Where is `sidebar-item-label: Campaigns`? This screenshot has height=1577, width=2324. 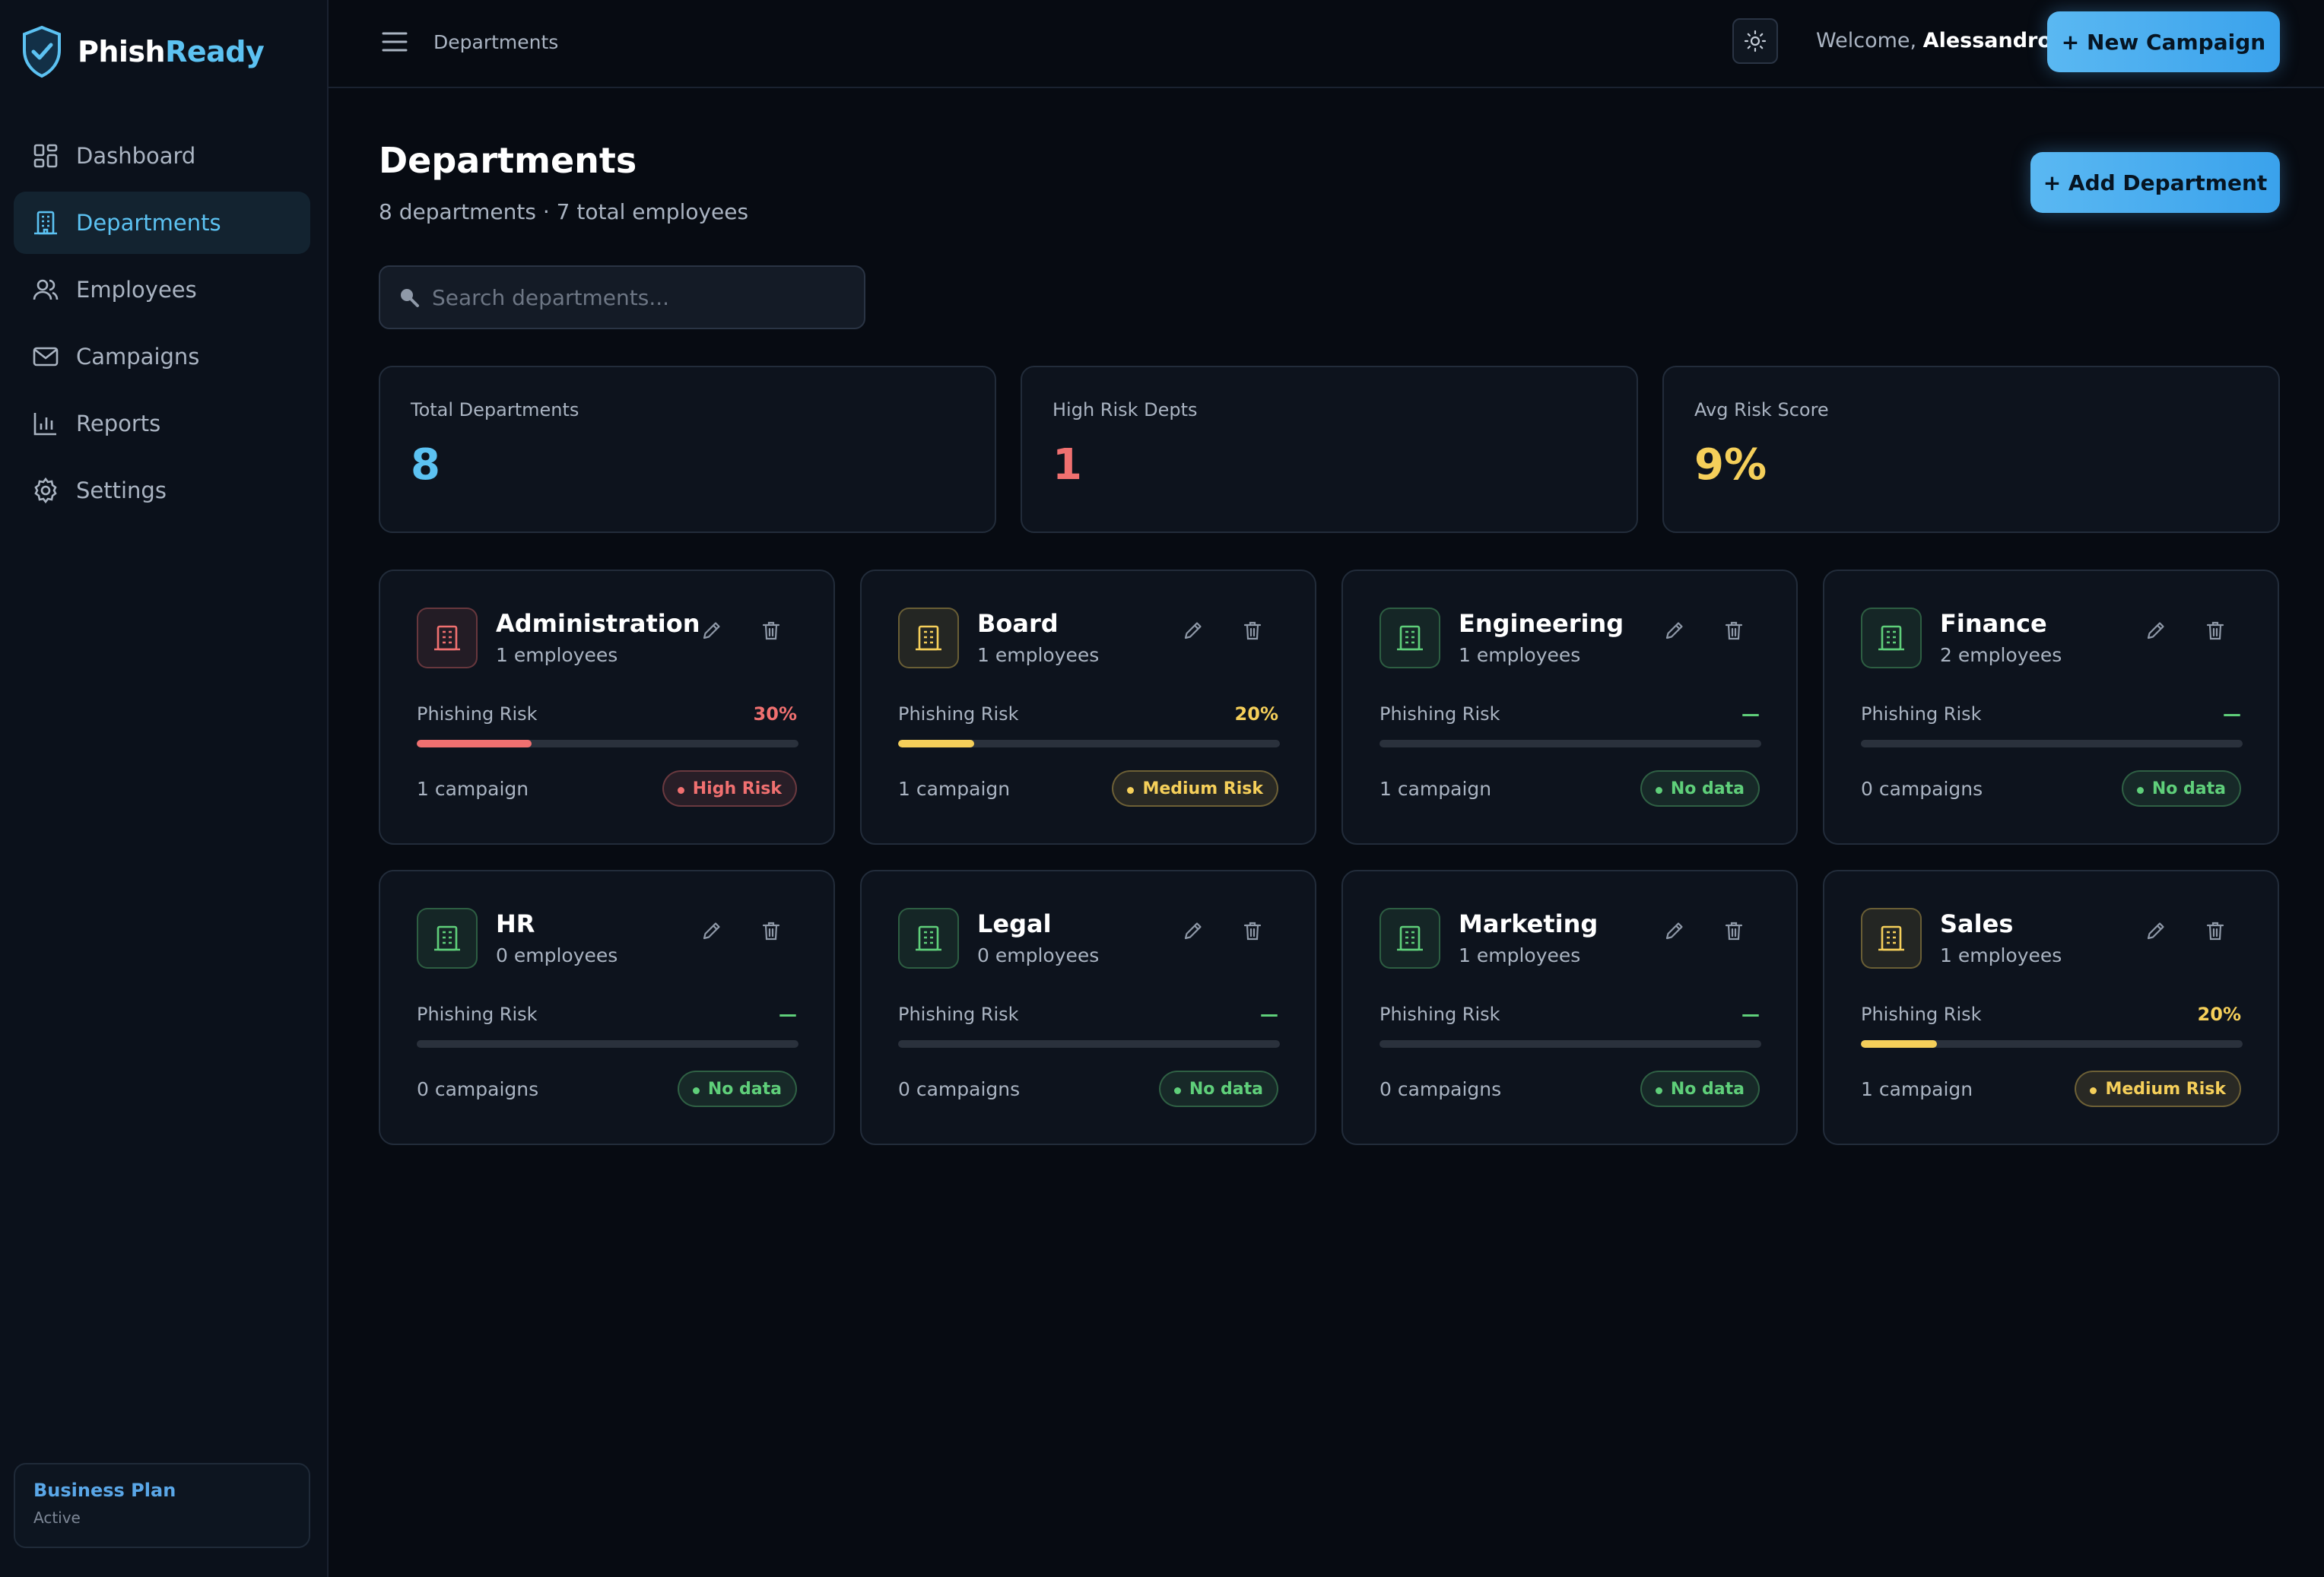
sidebar-item-label: Campaigns is located at coordinates (138, 357).